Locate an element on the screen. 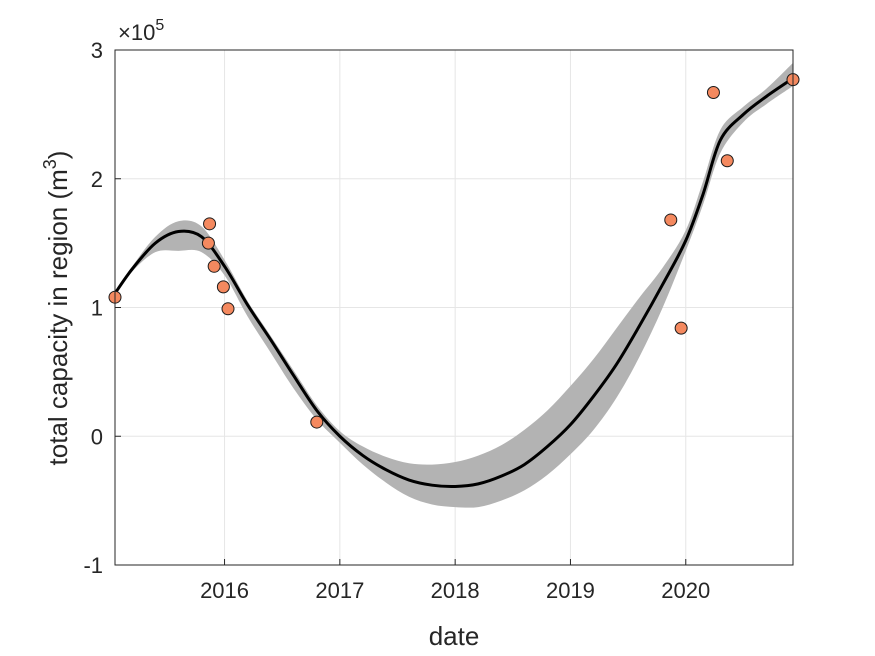  y-multiplier-base: ×10 is located at coordinates (136, 32).